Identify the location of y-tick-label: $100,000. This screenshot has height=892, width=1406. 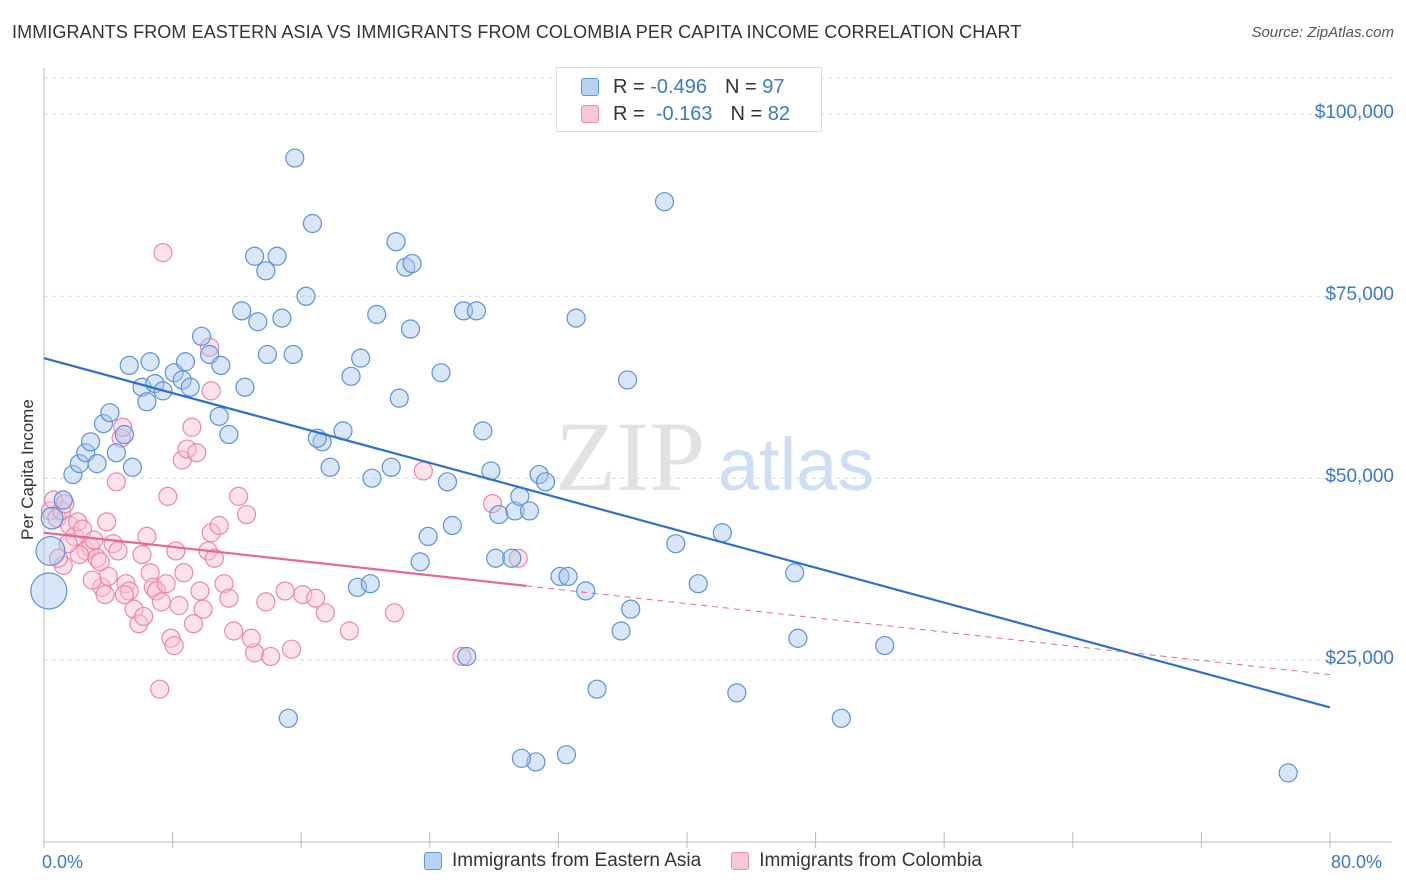
(1354, 113).